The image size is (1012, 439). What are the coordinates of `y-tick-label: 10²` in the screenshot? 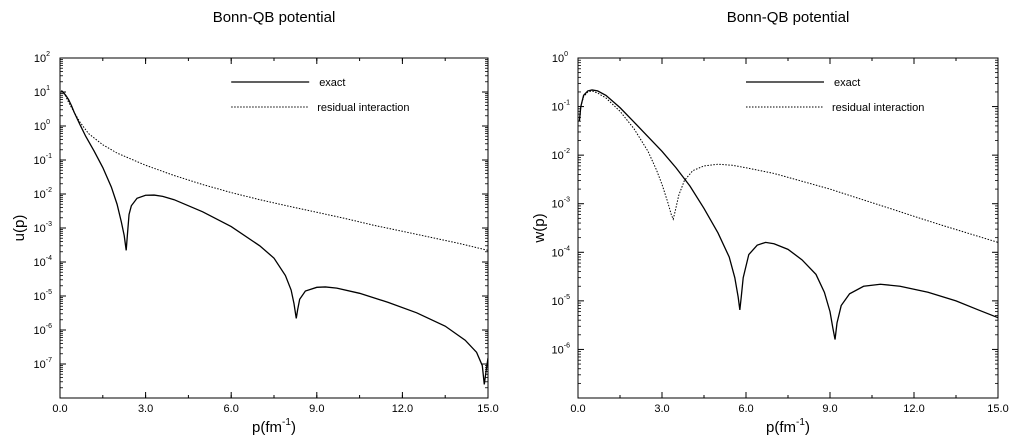 It's located at (42, 58).